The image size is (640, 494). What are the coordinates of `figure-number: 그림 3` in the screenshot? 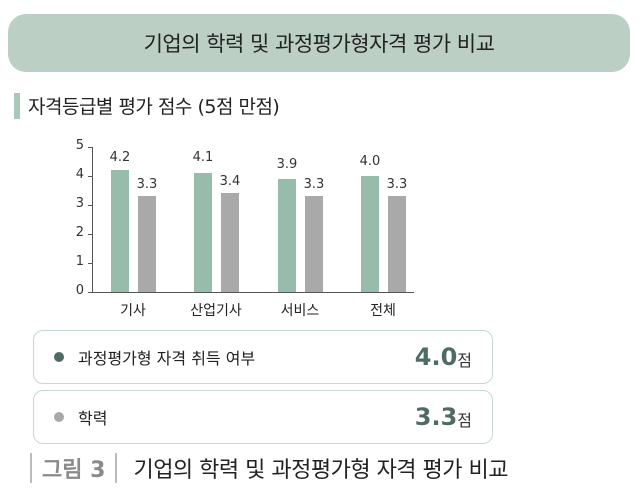 It's located at (74, 470).